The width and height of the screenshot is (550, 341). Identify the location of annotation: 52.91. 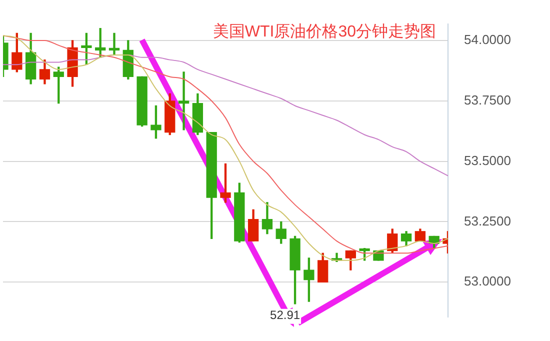
(285, 315).